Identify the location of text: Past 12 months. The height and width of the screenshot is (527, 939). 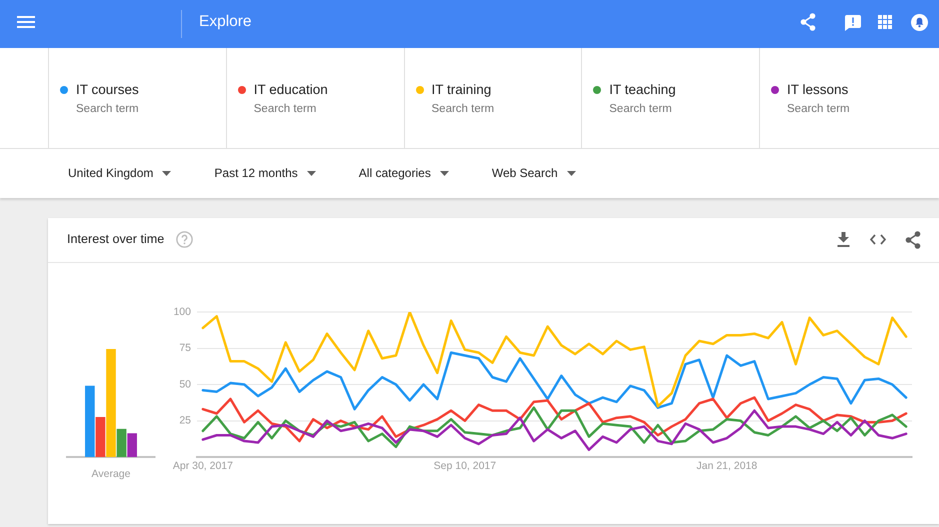
(256, 173).